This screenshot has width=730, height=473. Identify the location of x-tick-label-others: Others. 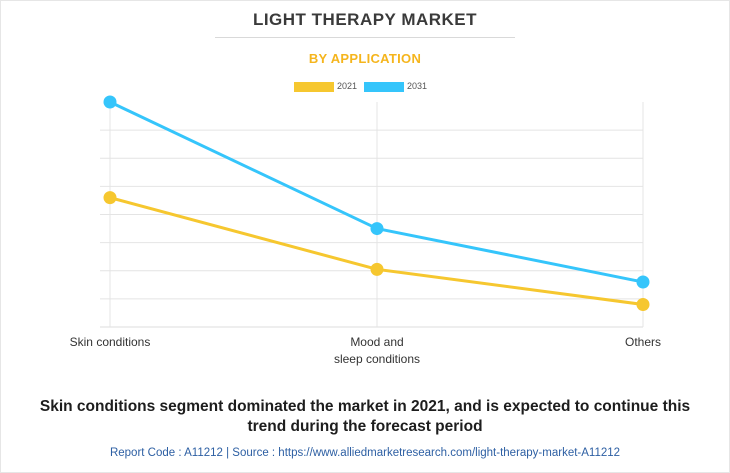
(643, 342).